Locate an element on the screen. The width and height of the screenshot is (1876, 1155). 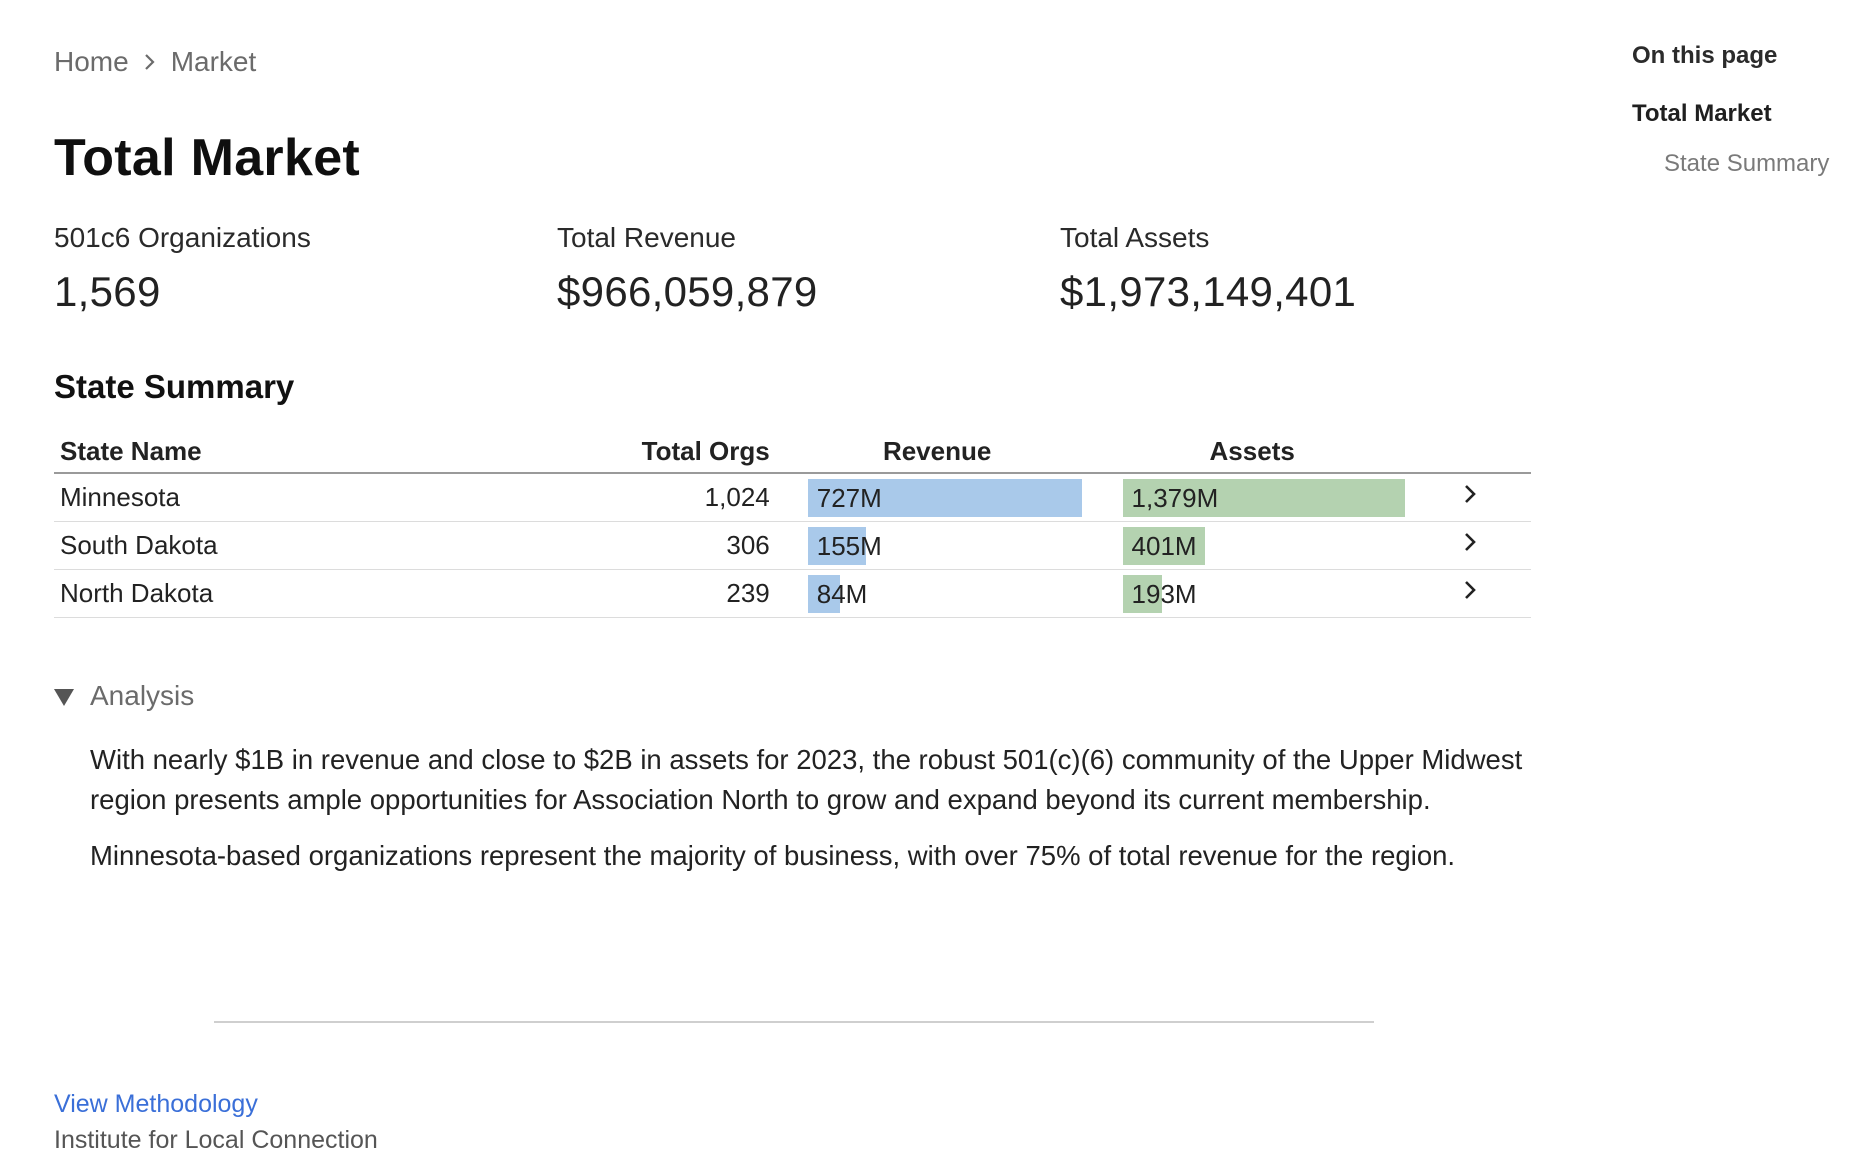
kpi-value: $966,059,879 is located at coordinates (687, 291).